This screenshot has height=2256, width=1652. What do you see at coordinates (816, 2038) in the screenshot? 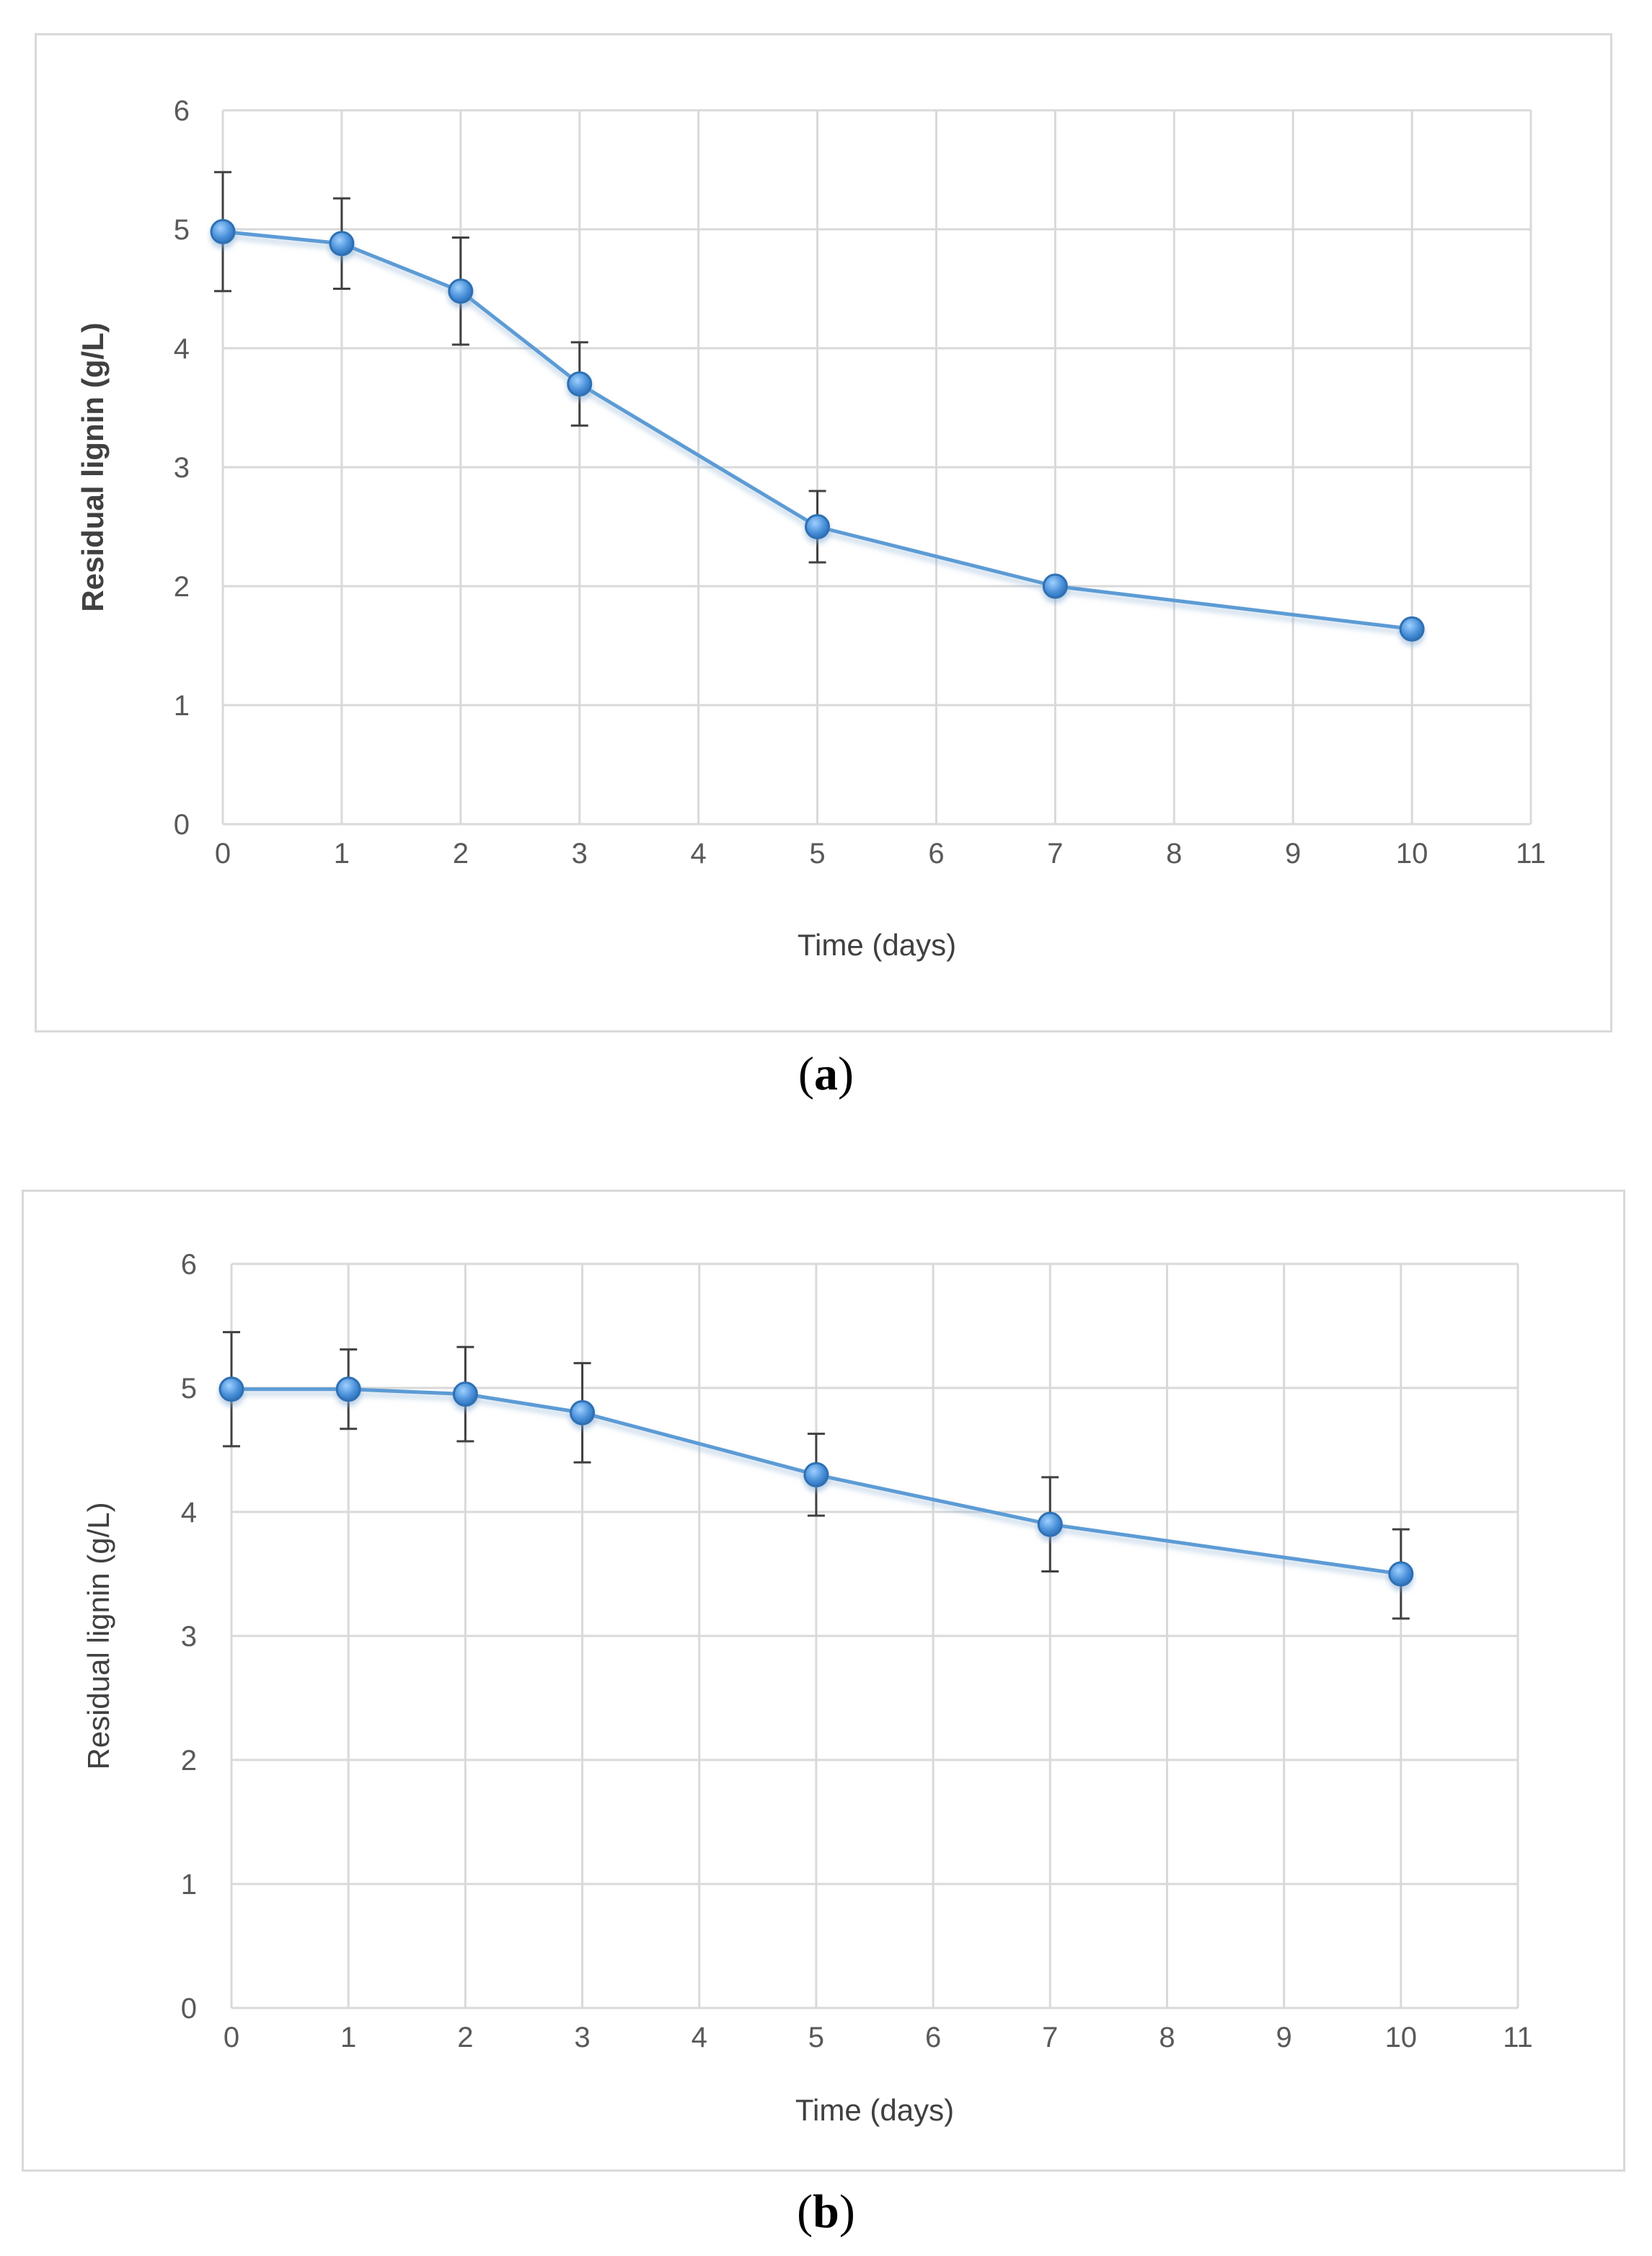
I see `chart-b-x-tick-label: 5` at bounding box center [816, 2038].